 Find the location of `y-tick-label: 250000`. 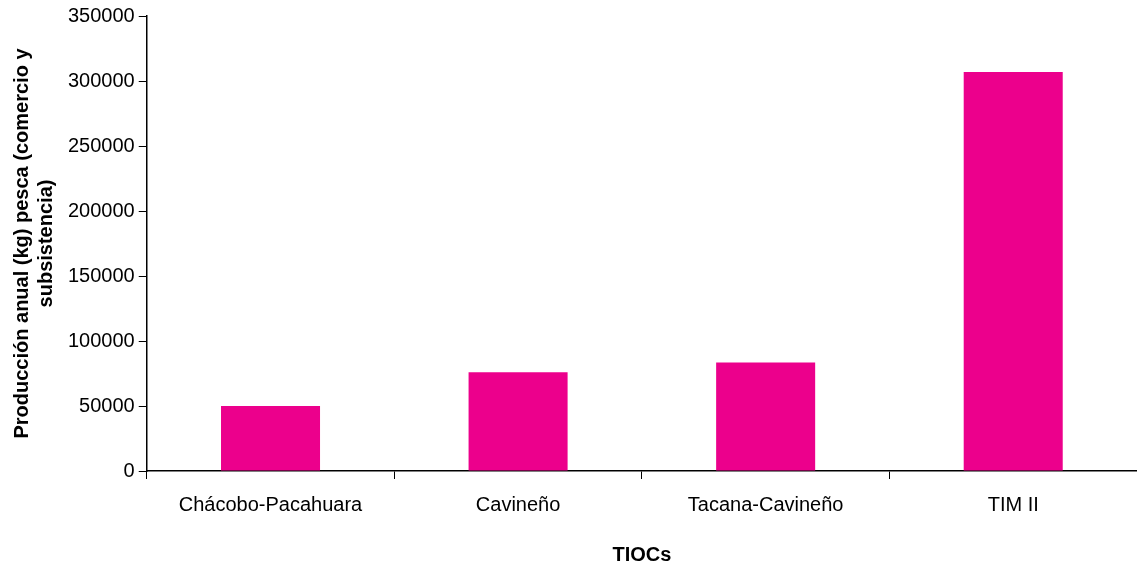

y-tick-label: 250000 is located at coordinates (101, 144).